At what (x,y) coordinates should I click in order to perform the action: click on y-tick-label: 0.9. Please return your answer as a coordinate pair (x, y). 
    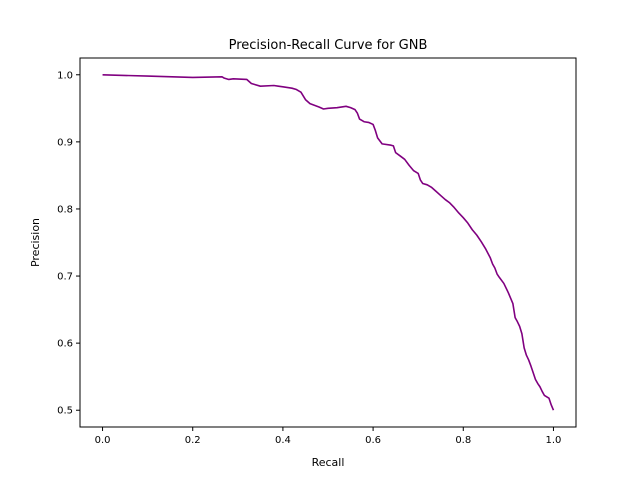
    Looking at the image, I should click on (65, 142).